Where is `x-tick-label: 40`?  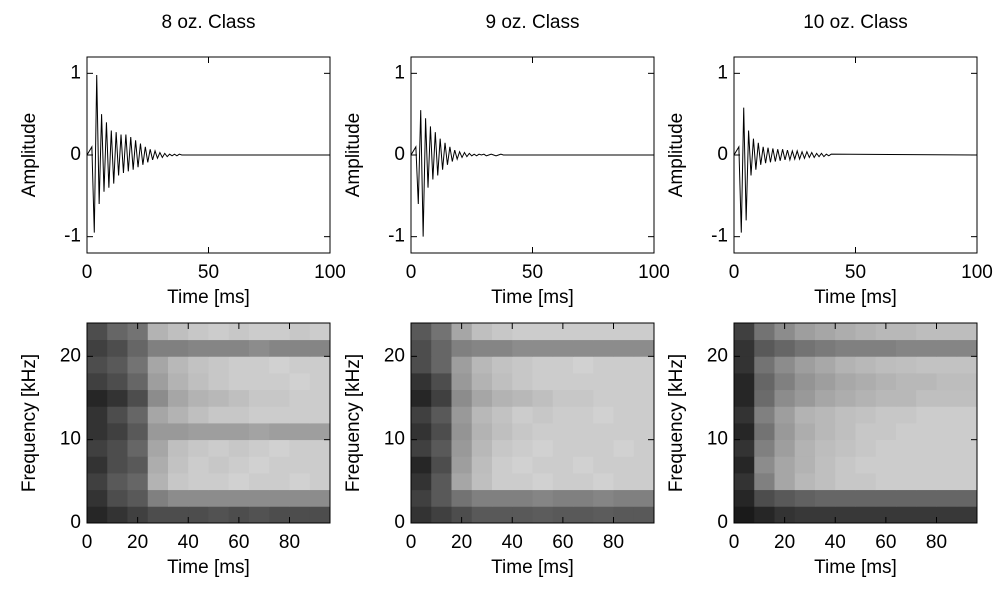 x-tick-label: 40 is located at coordinates (835, 542).